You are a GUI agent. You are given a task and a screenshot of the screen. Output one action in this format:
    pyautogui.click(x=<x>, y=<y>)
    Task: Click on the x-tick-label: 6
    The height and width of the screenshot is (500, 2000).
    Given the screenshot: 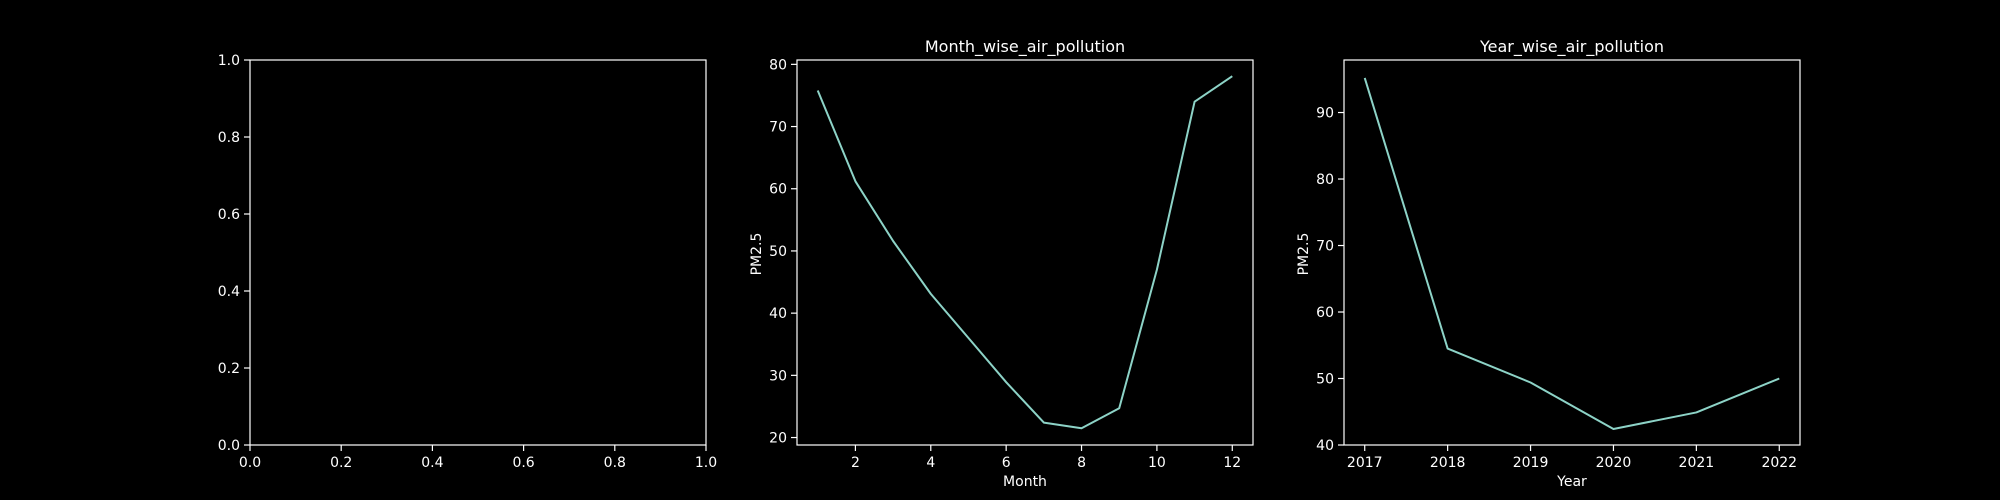 What is the action you would take?
    pyautogui.click(x=1006, y=463)
    